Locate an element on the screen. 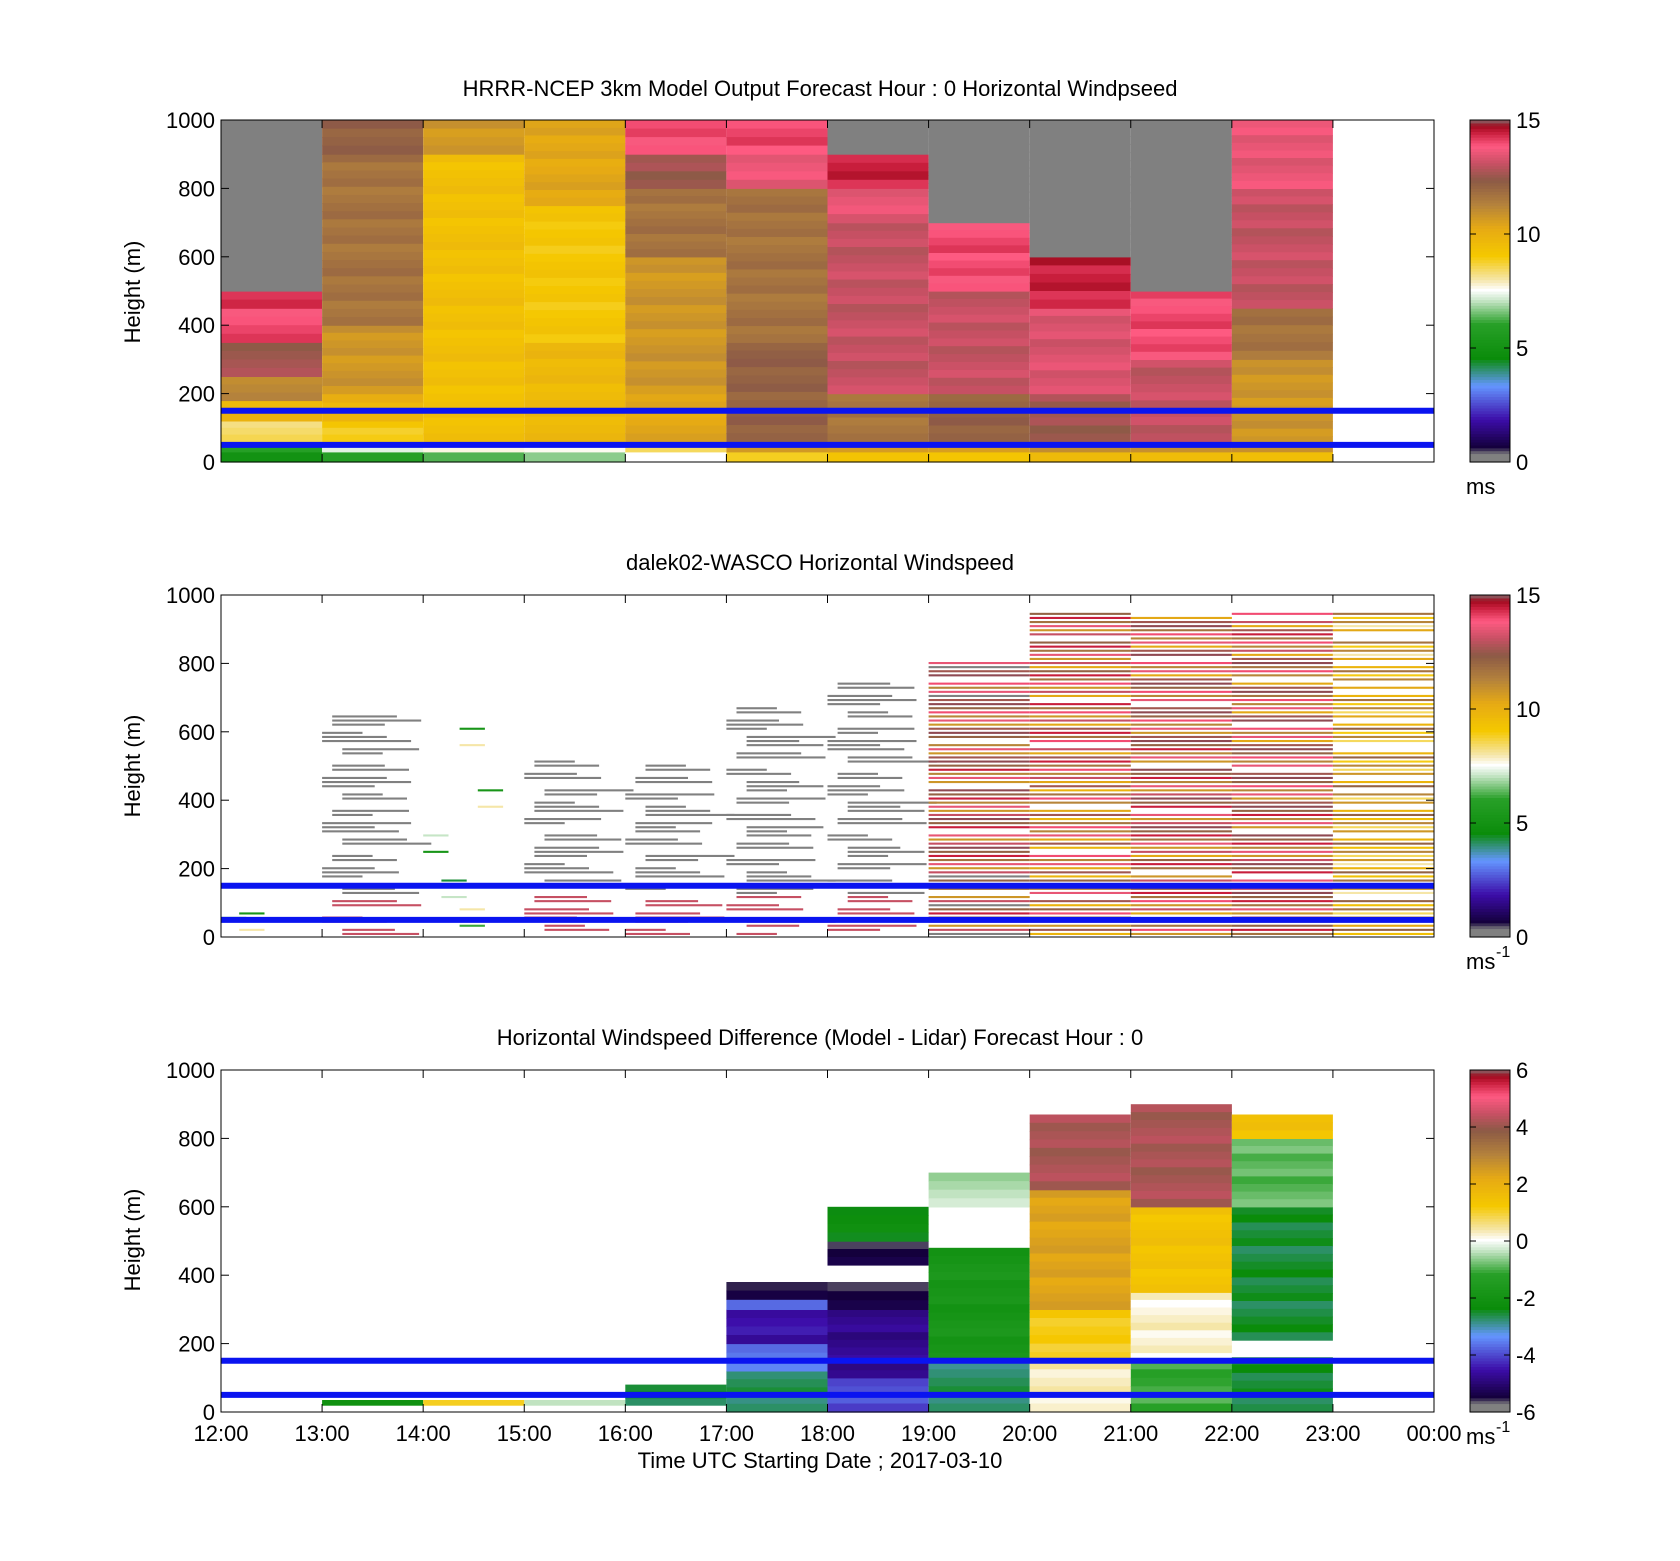 Image resolution: width=1680 pixels, height=1561 pixels. y-tick-label: 400 is located at coordinates (196, 800).